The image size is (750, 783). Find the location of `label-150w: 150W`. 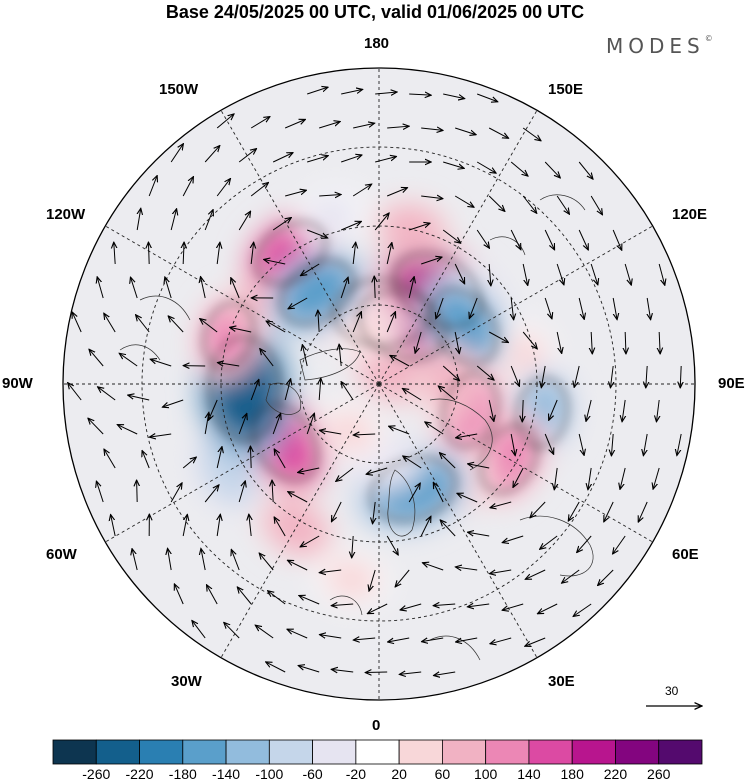

label-150w: 150W is located at coordinates (179, 89).